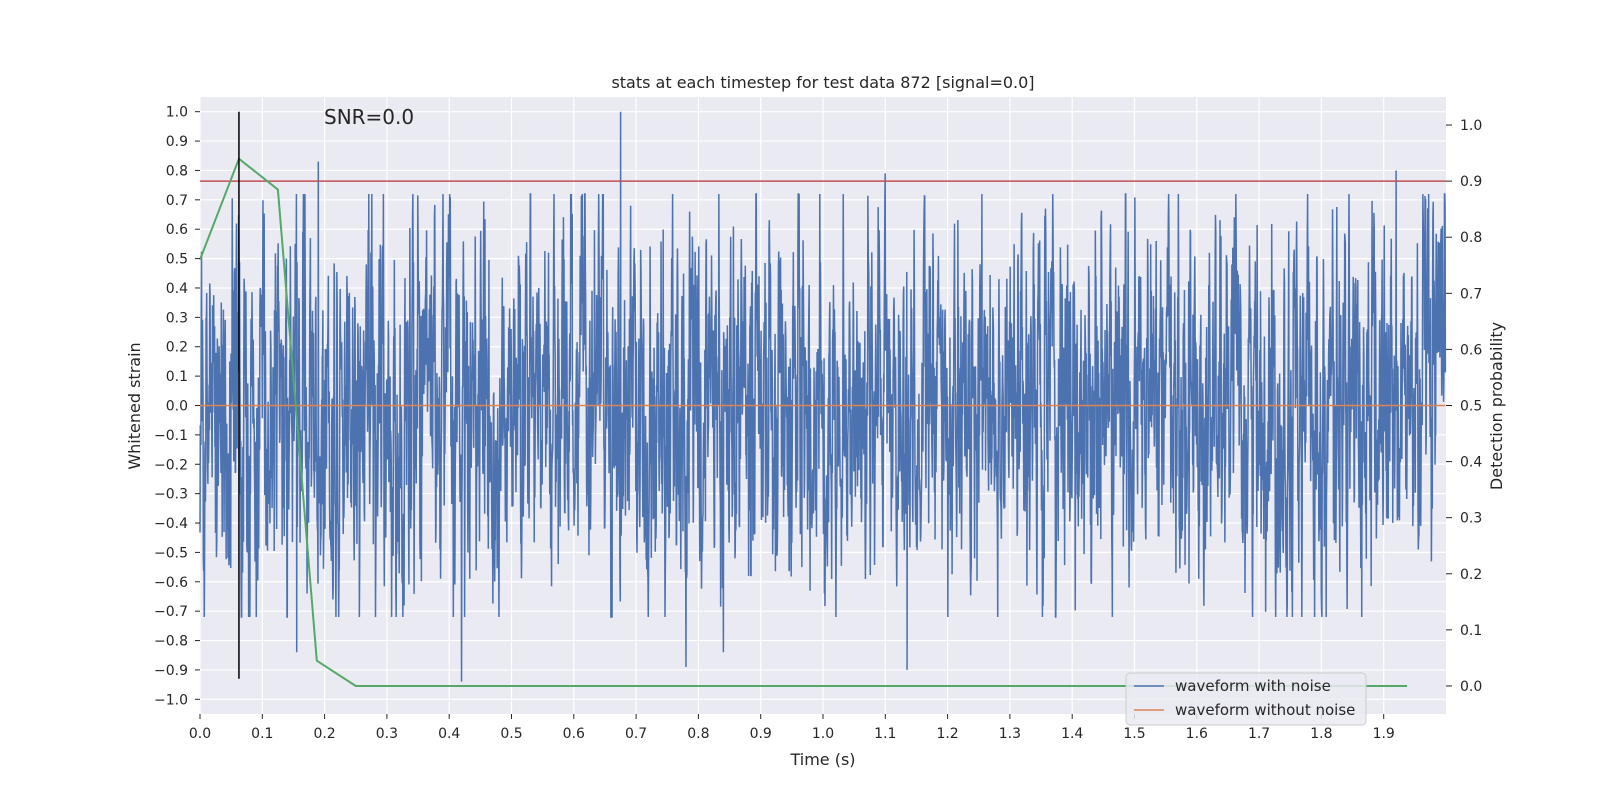 This screenshot has height=800, width=1600. What do you see at coordinates (823, 734) in the screenshot?
I see `x-tick-label: 1.0` at bounding box center [823, 734].